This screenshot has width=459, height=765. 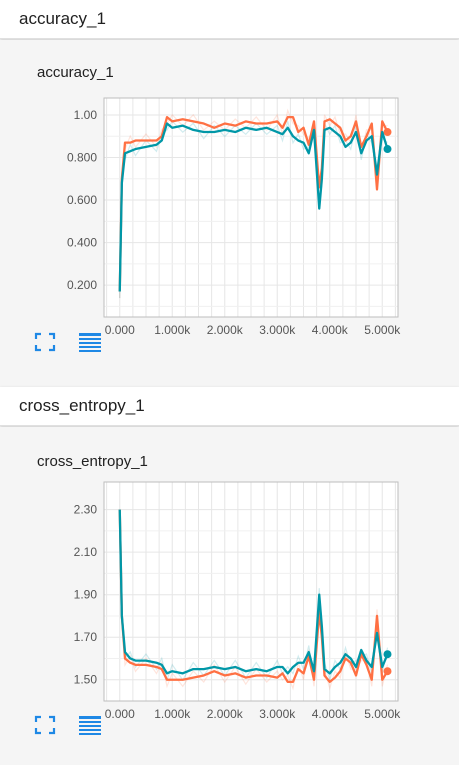 I want to click on accuracy-section-header: accuracy_1, so click(x=229, y=19).